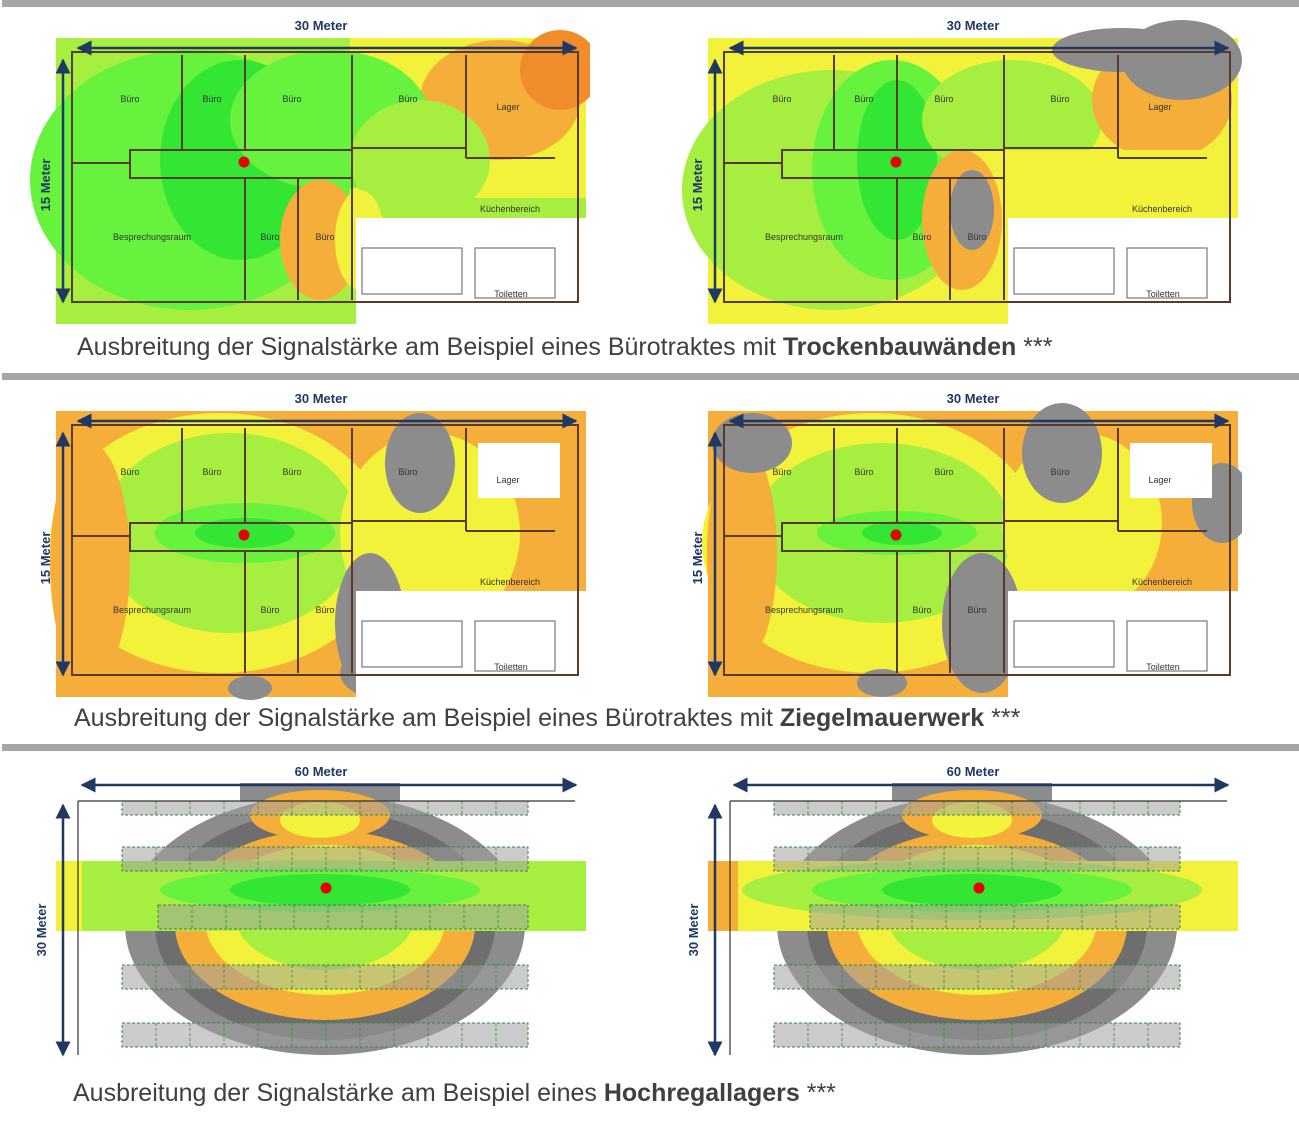  Describe the element at coordinates (899, 347) in the screenshot. I see `caption-bold: Trockenbauwänden` at that location.